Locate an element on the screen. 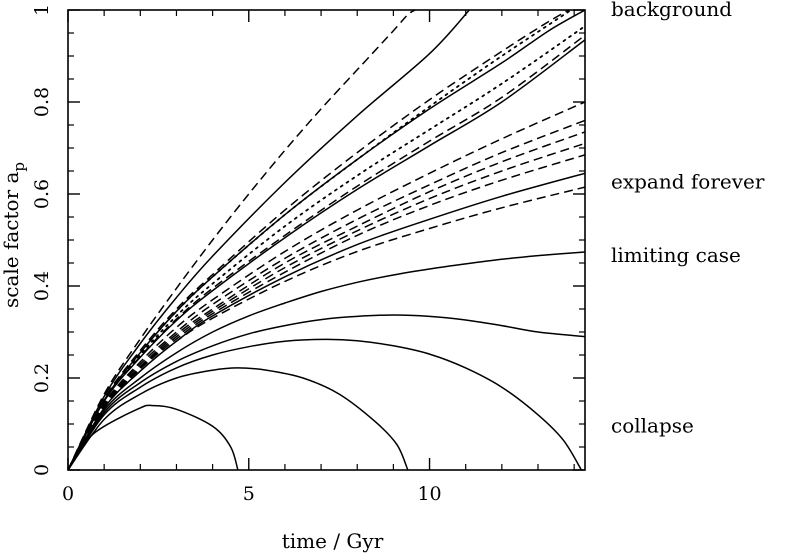  y-axis-label: scale factor ap is located at coordinates (14, 235).